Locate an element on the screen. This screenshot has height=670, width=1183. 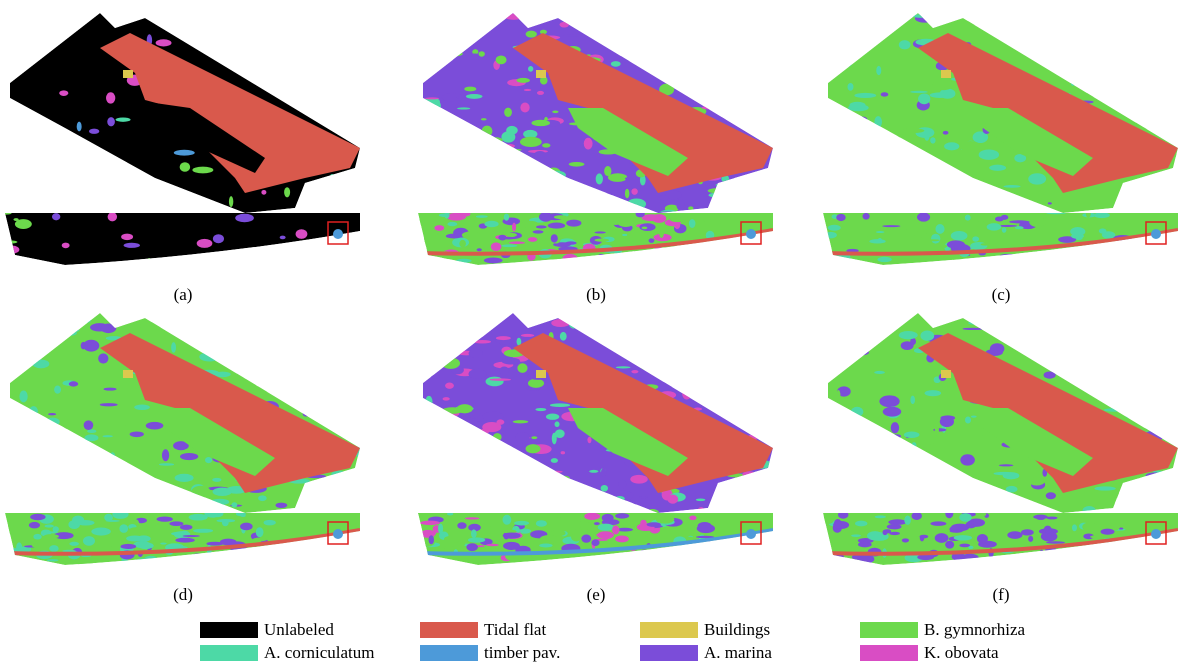
tidal-flat is located at coordinates (643, 113).